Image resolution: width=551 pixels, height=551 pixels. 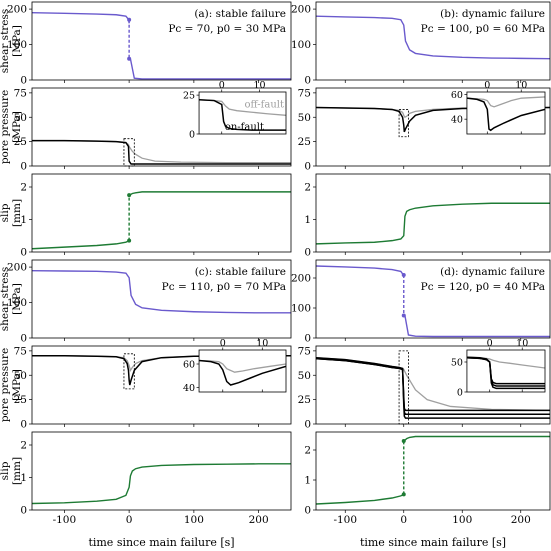 I want to click on inset-background, so click(x=242, y=113).